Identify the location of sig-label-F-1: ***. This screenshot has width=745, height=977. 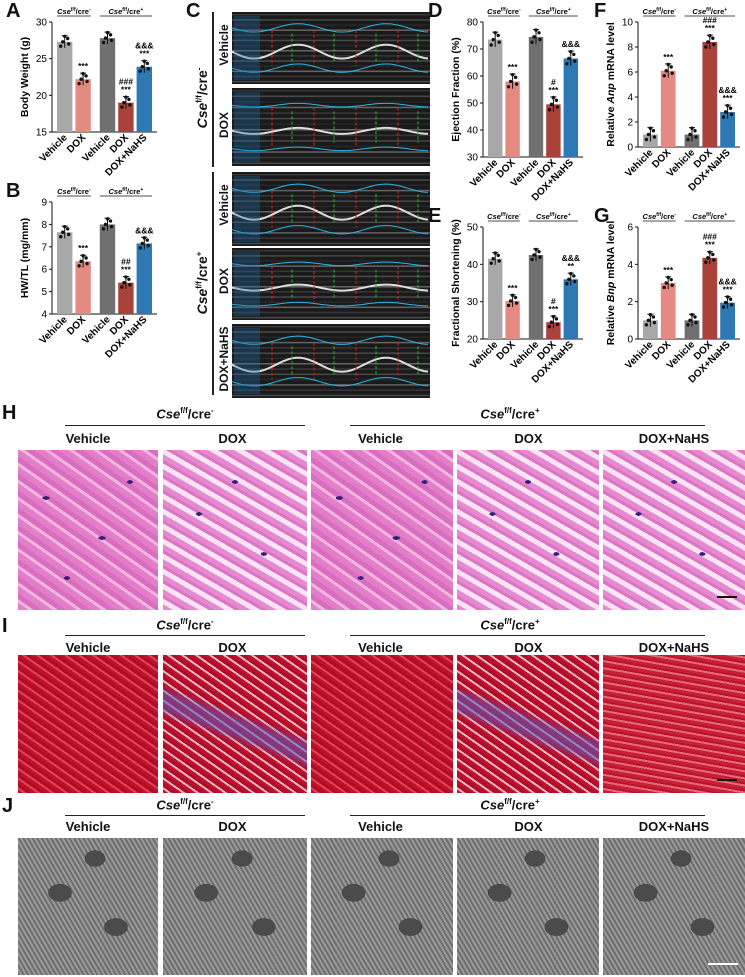
(668, 57).